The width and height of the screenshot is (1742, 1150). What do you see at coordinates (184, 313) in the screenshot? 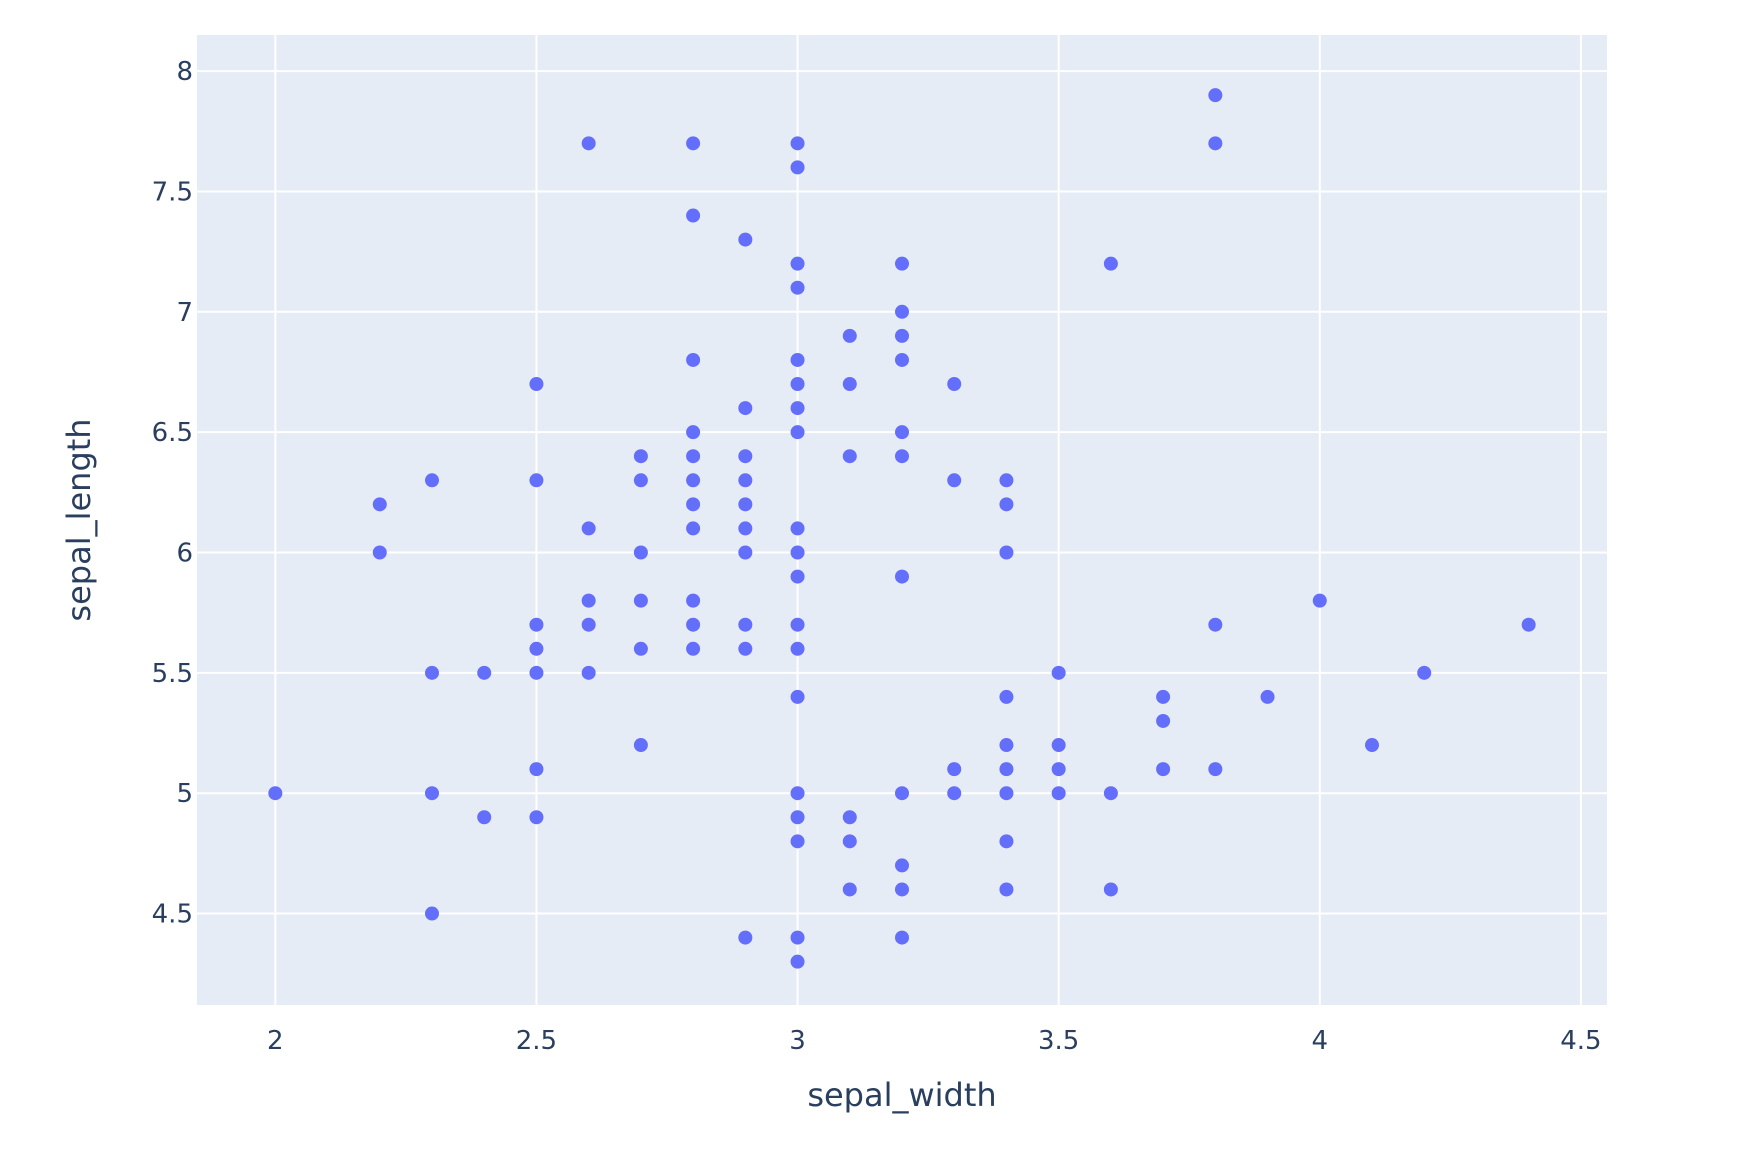
I see `y-tick-label: 7` at bounding box center [184, 313].